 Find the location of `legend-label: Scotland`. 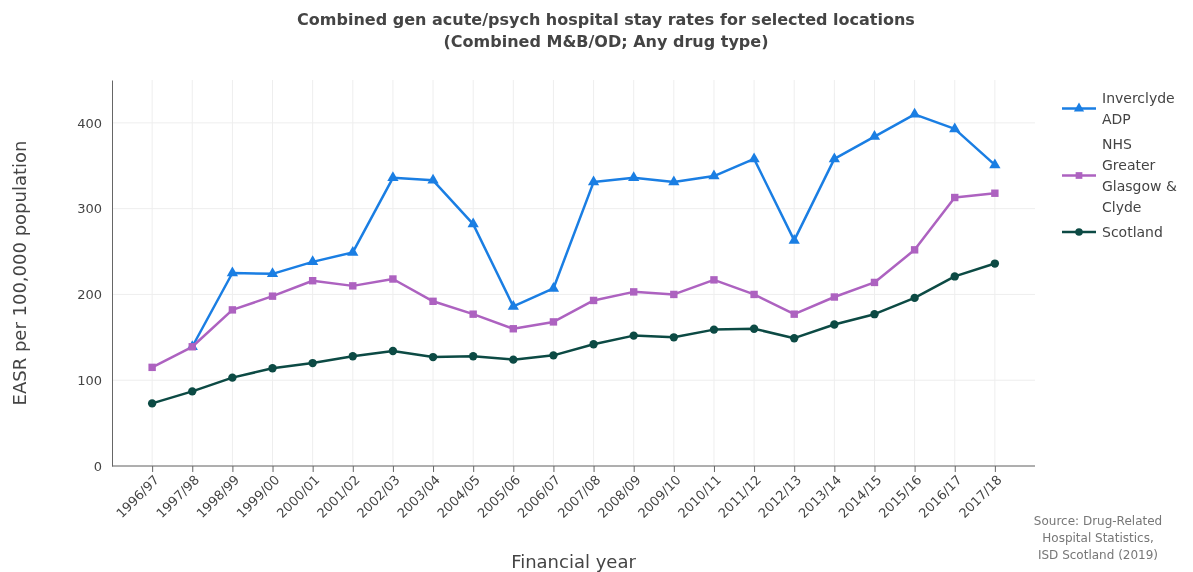

legend-label: Scotland is located at coordinates (1132, 232).